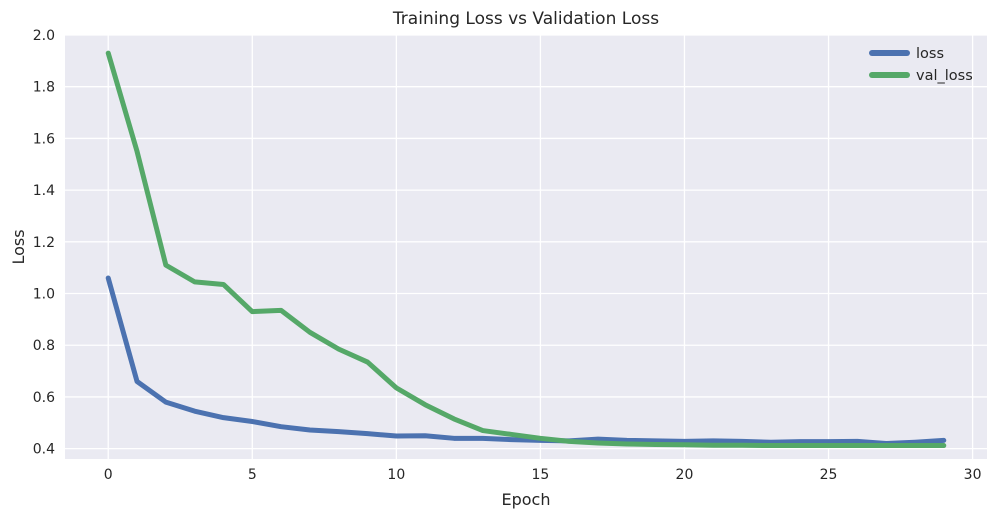 Image resolution: width=997 pixels, height=523 pixels. Describe the element at coordinates (44, 346) in the screenshot. I see `y-tick-label: 0.8` at that location.